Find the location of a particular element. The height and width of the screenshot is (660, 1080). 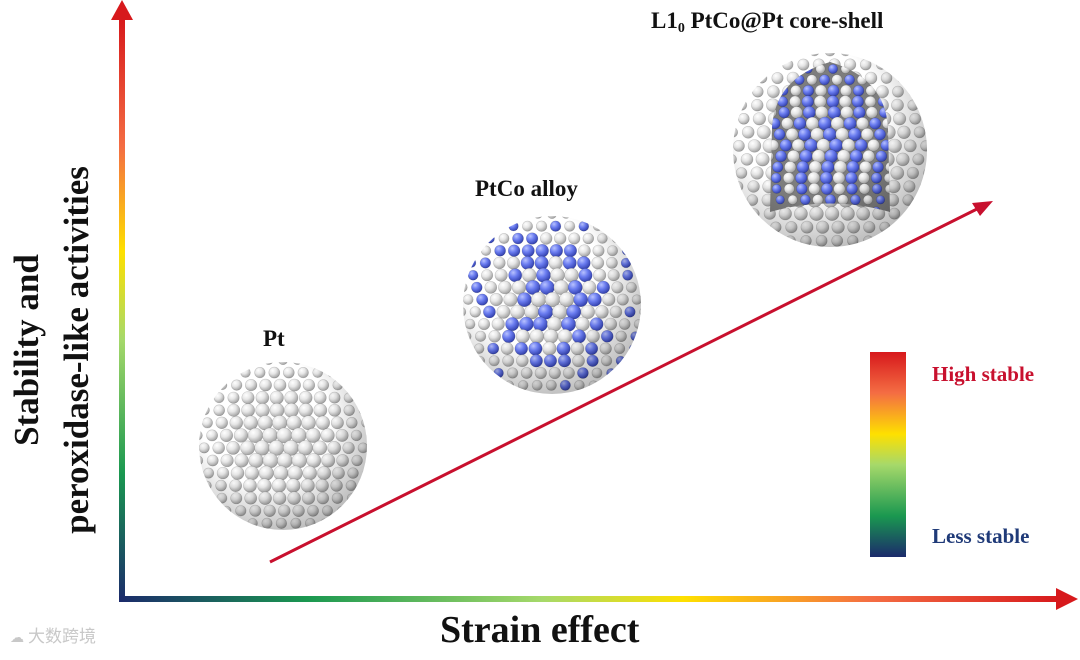

watermark: ☁ 大数跨境 is located at coordinates (53, 634).